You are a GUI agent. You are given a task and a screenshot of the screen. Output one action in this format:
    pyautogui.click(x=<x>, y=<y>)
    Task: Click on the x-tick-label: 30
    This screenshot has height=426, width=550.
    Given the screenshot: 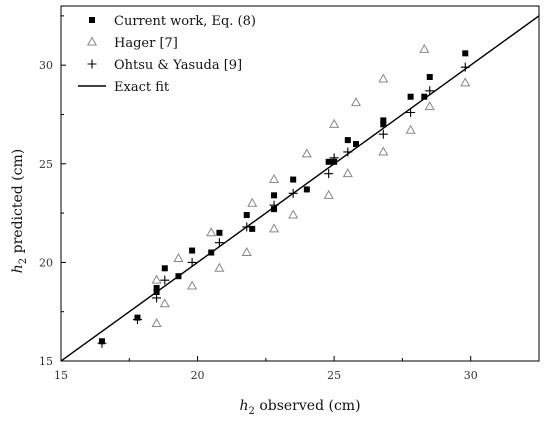 What is the action you would take?
    pyautogui.click(x=471, y=375)
    